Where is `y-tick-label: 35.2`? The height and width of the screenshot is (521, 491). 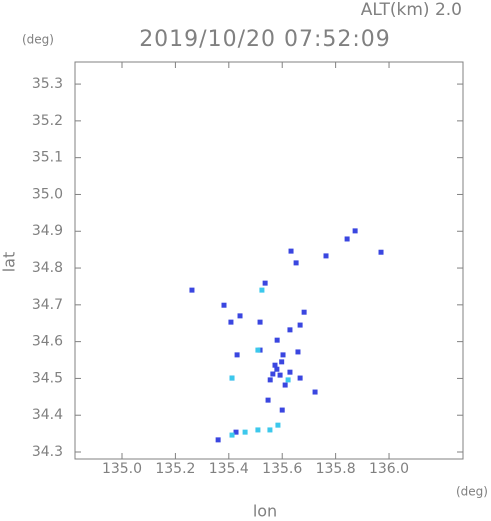
y-tick-label: 35.2 is located at coordinates (47, 121).